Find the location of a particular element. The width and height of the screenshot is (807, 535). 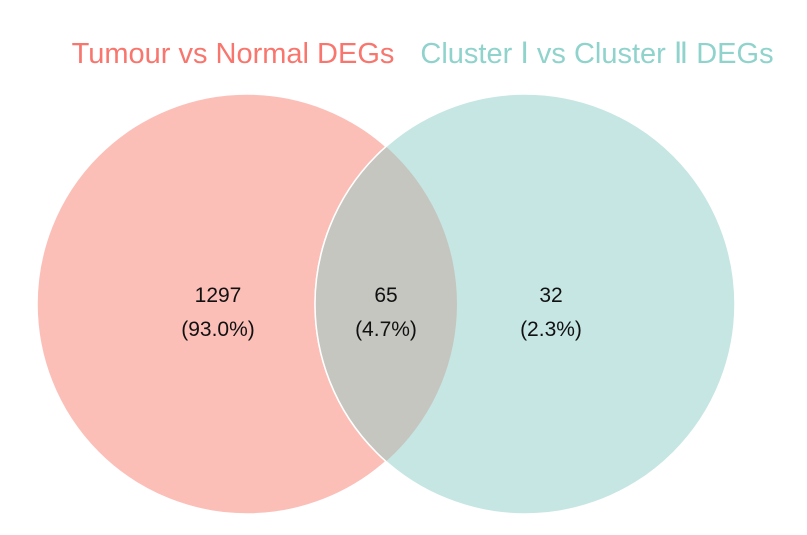

intersection-count: 65 is located at coordinates (385, 295).